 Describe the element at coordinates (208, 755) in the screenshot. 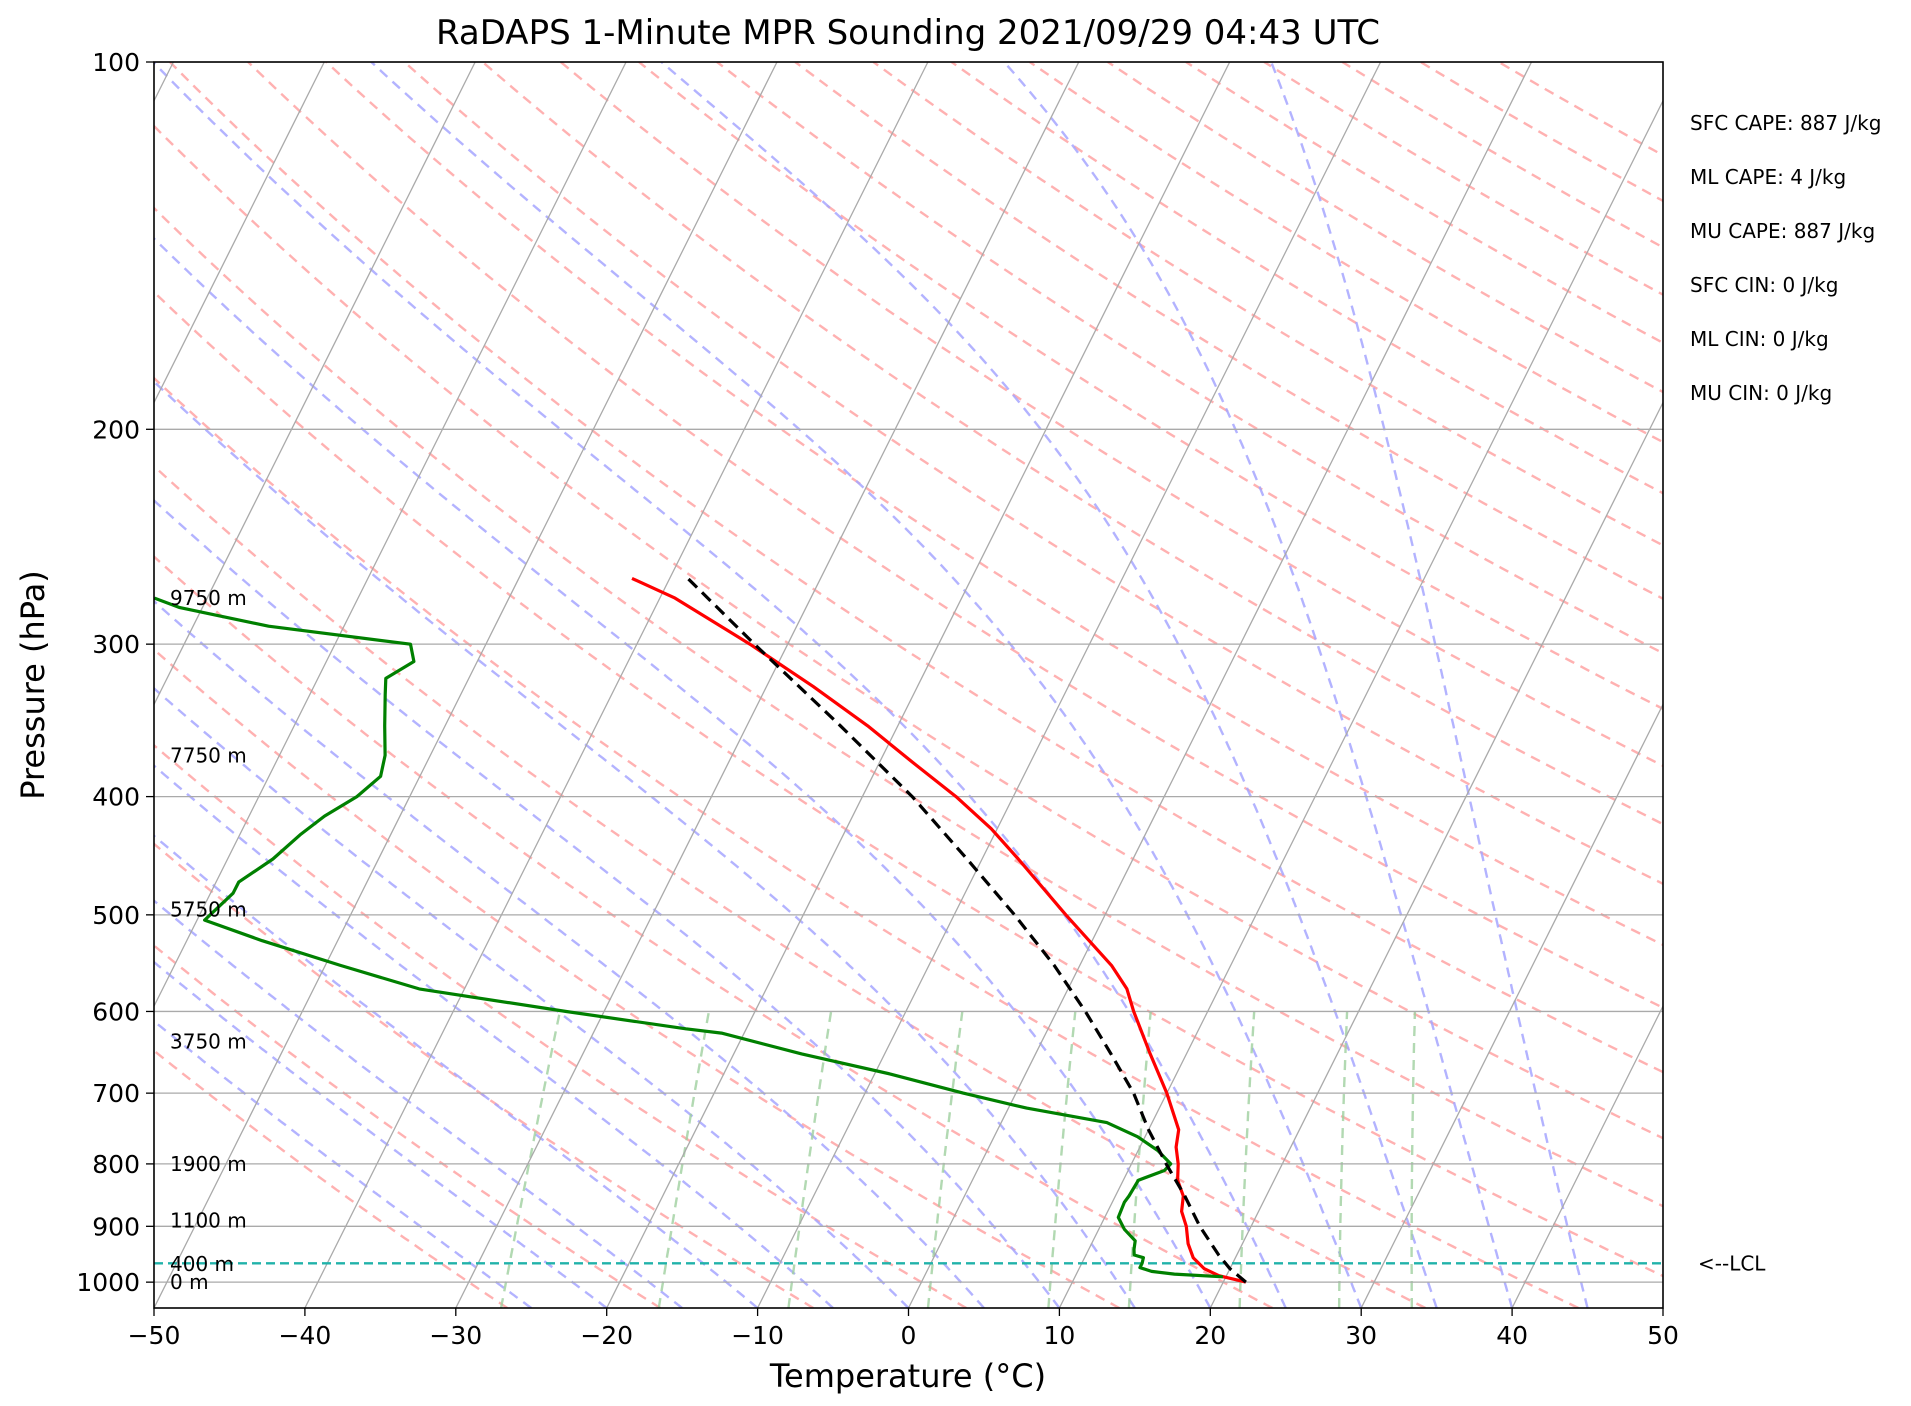

I see `height-label: 7750 m` at that location.